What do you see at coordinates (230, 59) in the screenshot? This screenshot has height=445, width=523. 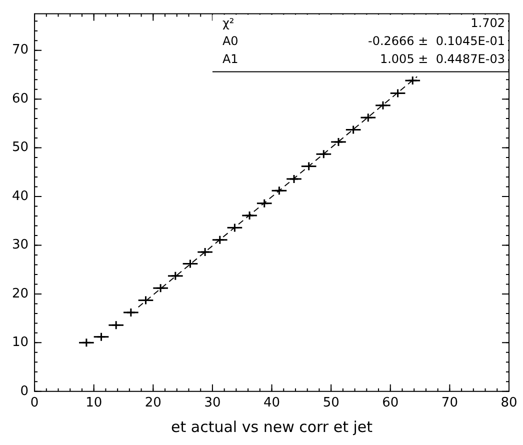 I see `annotation: A1` at bounding box center [230, 59].